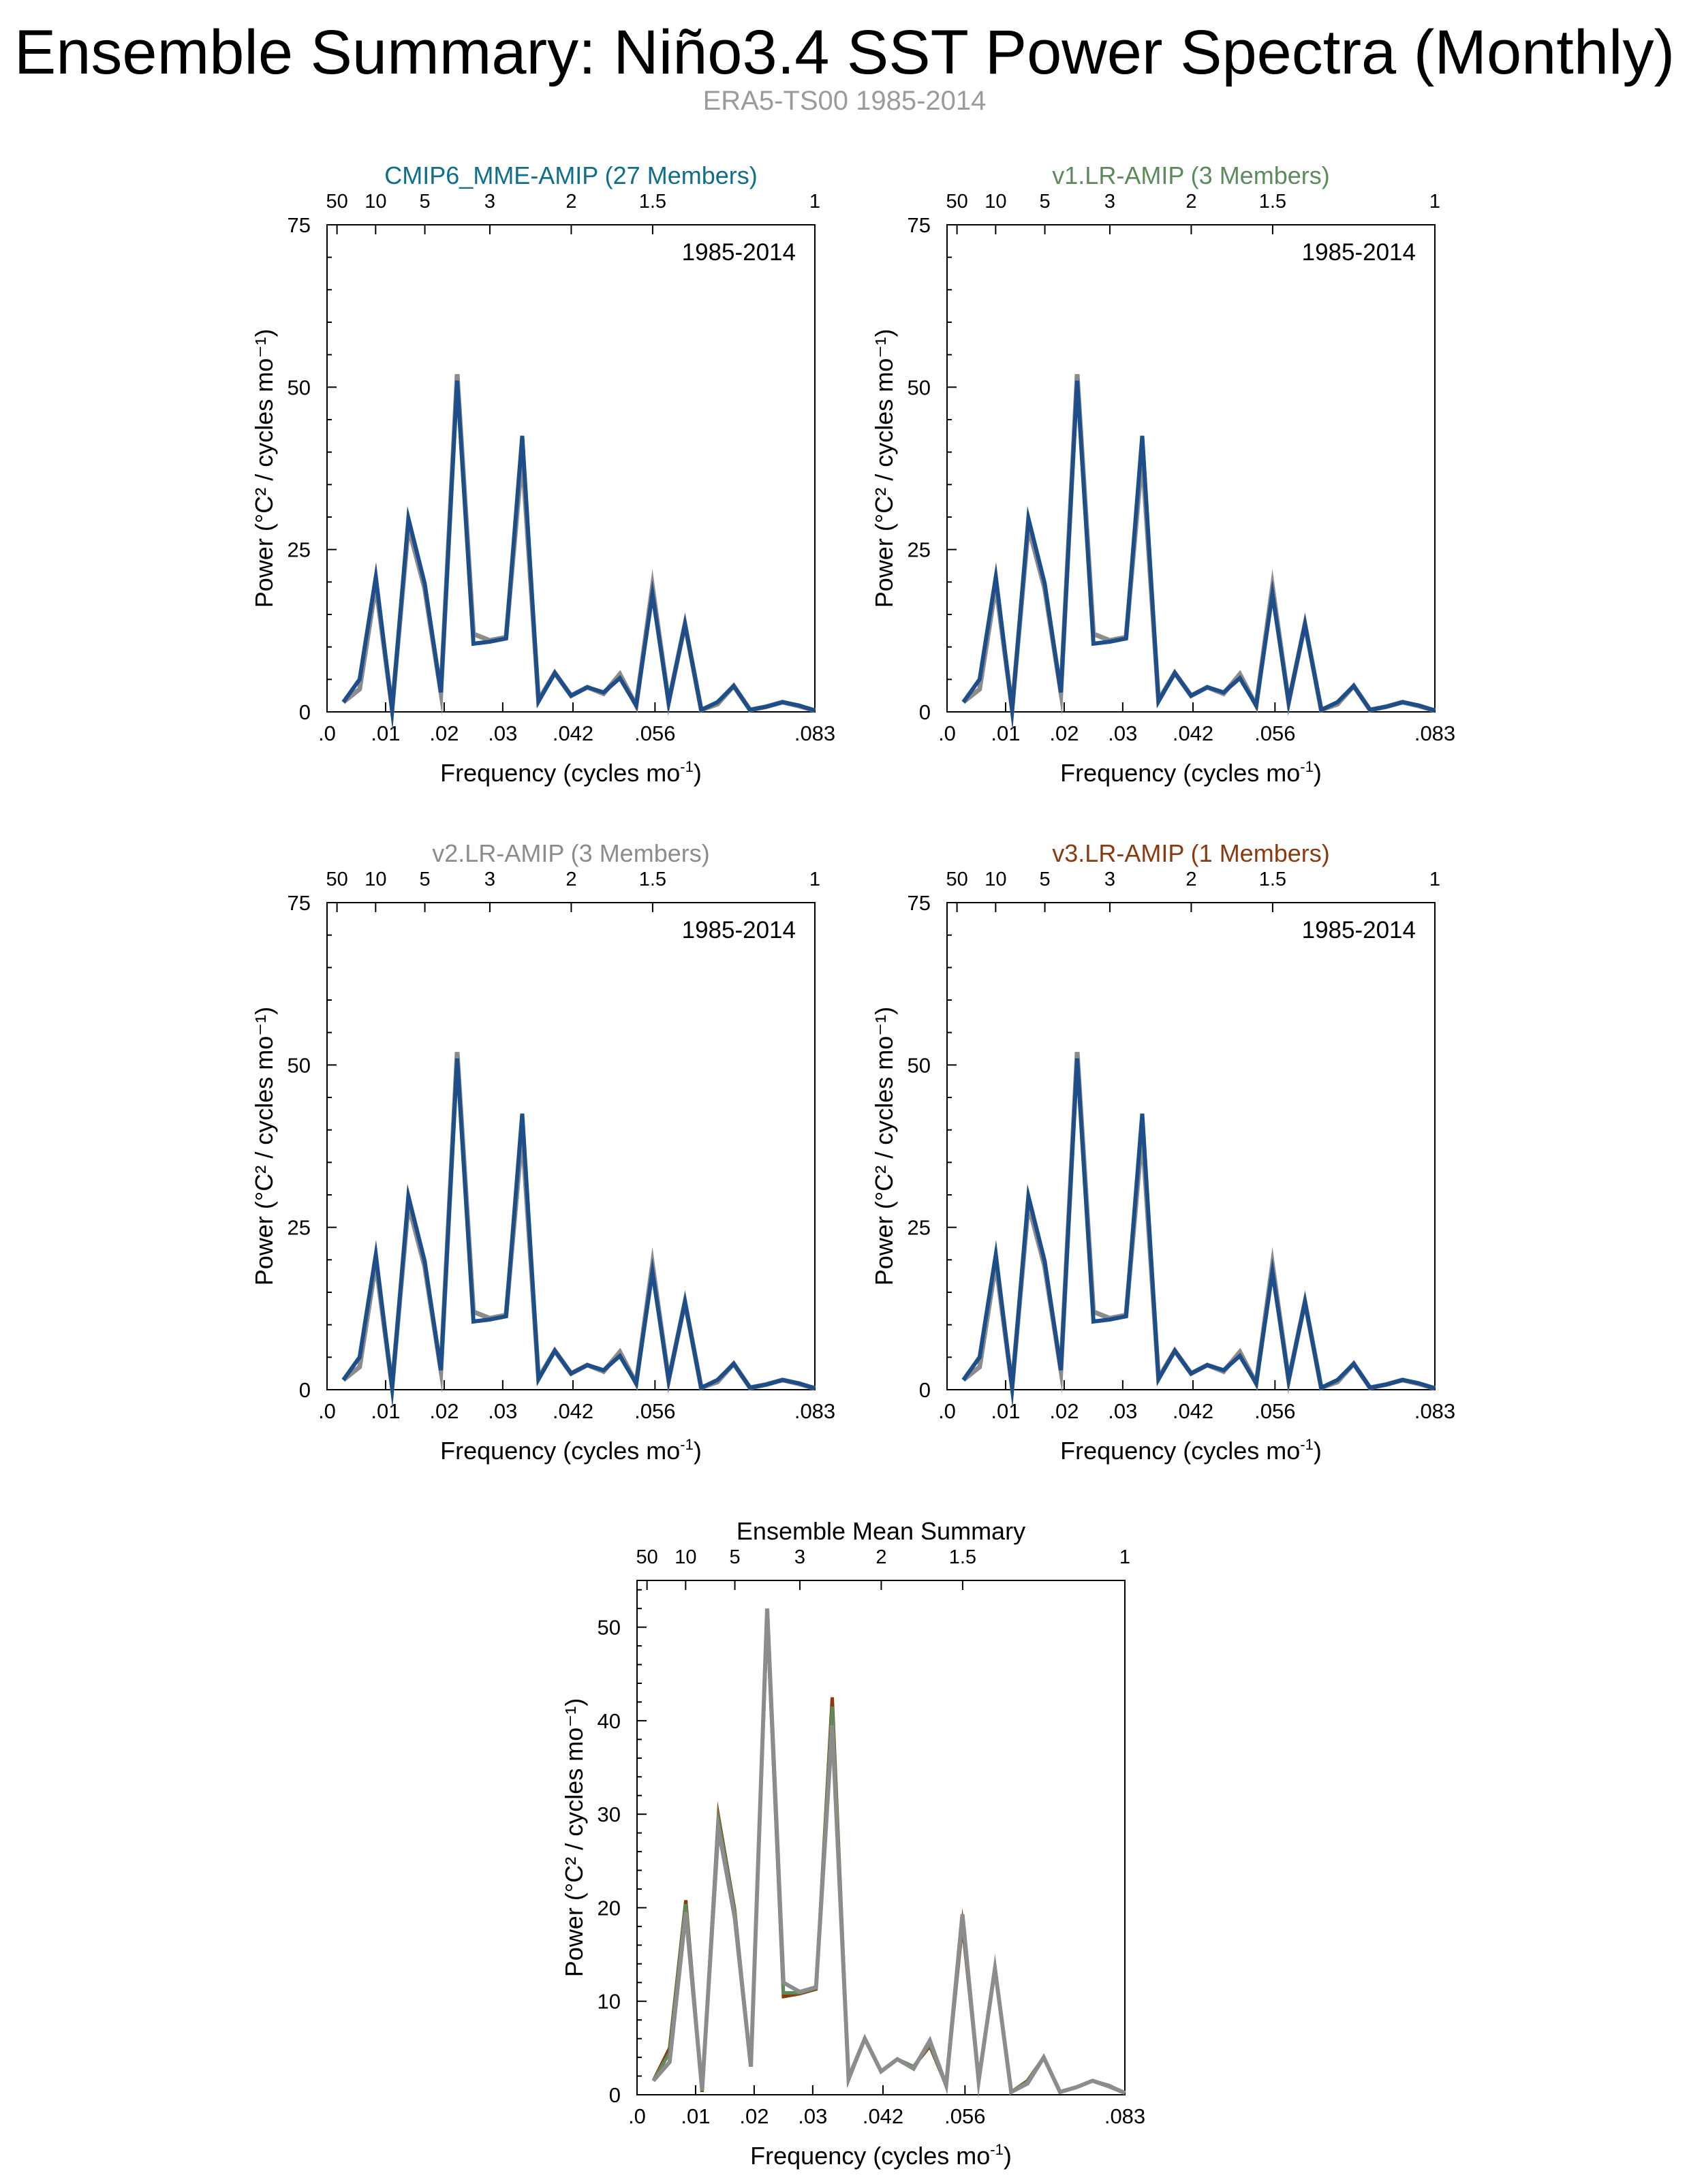 The height and width of the screenshot is (2184, 1689). I want to click on main-subtitle: ERA5-TS00 1985-2014, so click(844, 101).